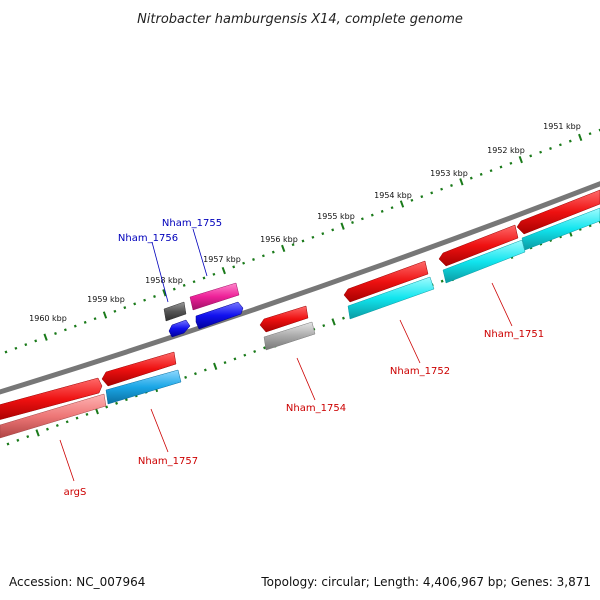 This screenshot has height=600, width=600. What do you see at coordinates (139, 369) in the screenshot?
I see `gene-nham-1757-block` at bounding box center [139, 369].